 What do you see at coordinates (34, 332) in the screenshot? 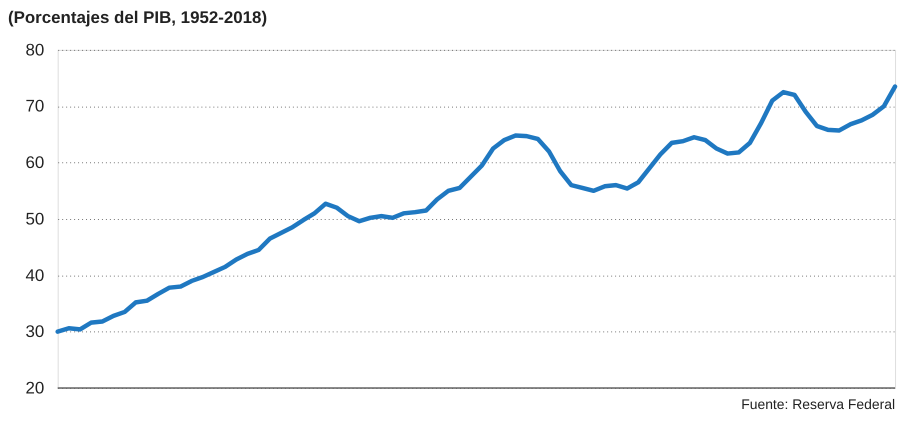
I see `y-tick-label: 30` at bounding box center [34, 332].